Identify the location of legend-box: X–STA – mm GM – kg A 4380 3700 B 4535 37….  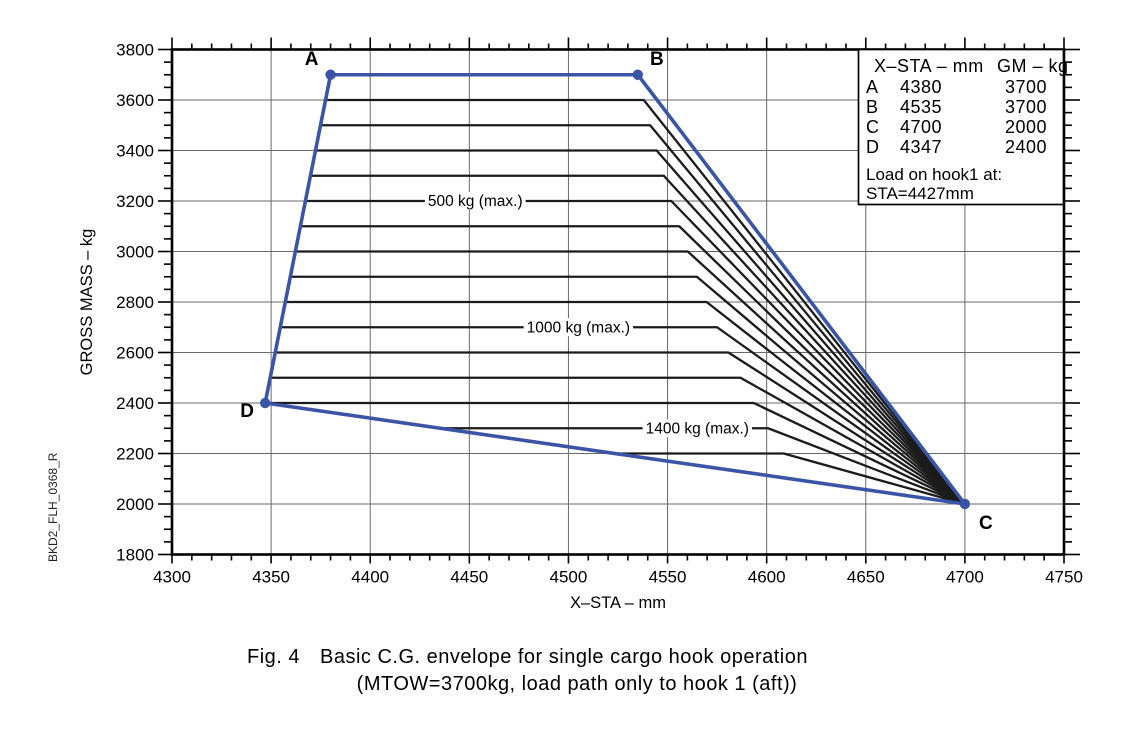
(963, 127).